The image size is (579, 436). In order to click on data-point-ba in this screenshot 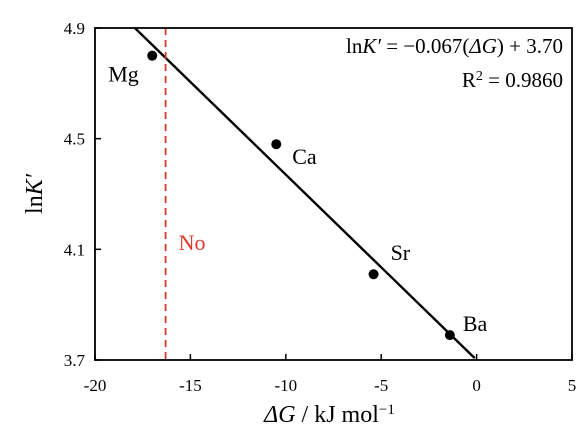, I will do `click(449, 335)`.